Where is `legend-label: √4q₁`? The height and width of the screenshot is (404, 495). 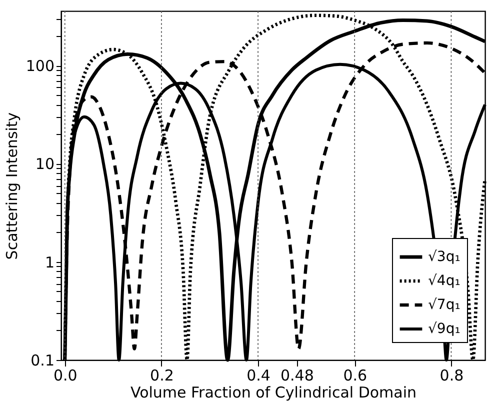
legend-label: √4q₁ is located at coordinates (444, 281).